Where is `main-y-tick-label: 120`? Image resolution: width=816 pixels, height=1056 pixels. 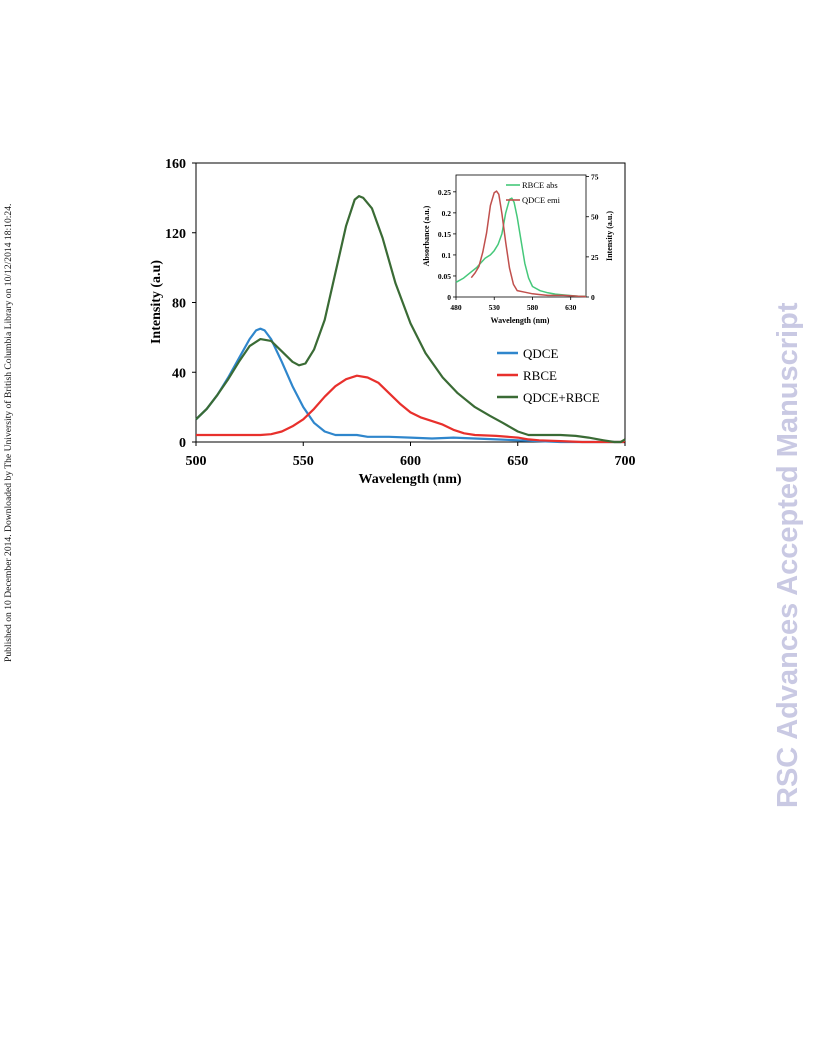 main-y-tick-label: 120 is located at coordinates (175, 234).